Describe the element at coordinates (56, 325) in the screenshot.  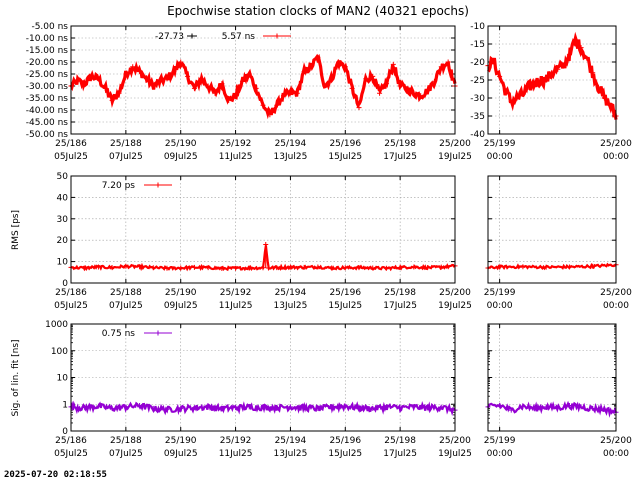
I see `y-tick-label: 1000` at that location.